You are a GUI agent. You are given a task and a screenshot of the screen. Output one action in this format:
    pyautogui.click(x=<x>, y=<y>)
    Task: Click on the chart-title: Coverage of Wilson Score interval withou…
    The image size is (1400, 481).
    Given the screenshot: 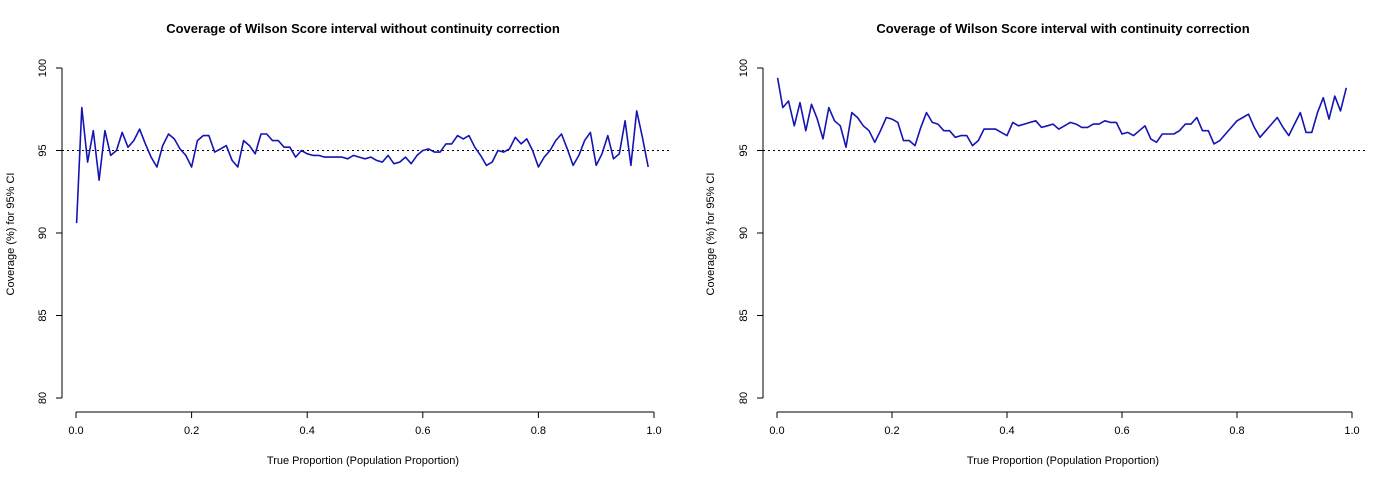 What is the action you would take?
    pyautogui.click(x=363, y=28)
    